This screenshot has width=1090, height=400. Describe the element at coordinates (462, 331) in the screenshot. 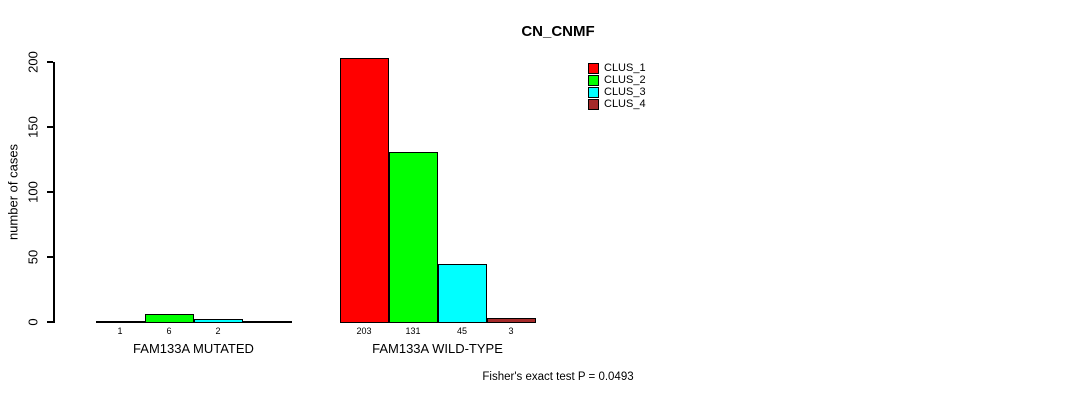

I see `bar-value-label: 45` at that location.